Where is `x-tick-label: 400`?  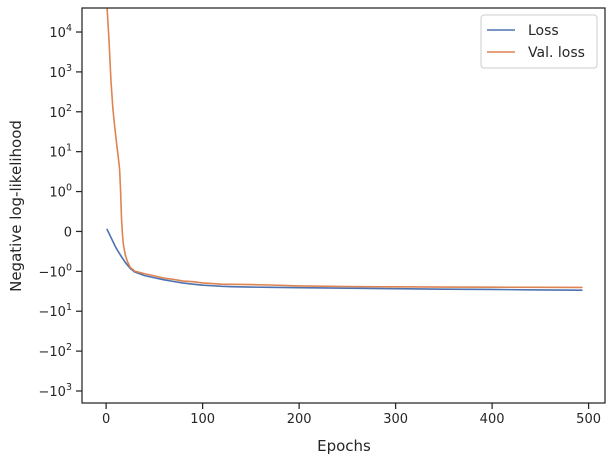 x-tick-label: 400 is located at coordinates (492, 419).